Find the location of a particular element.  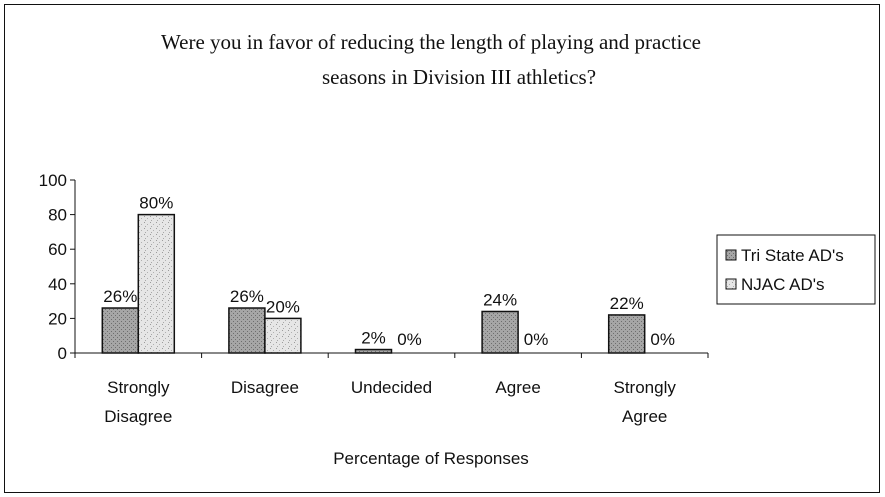

data-label: 80% is located at coordinates (156, 203).